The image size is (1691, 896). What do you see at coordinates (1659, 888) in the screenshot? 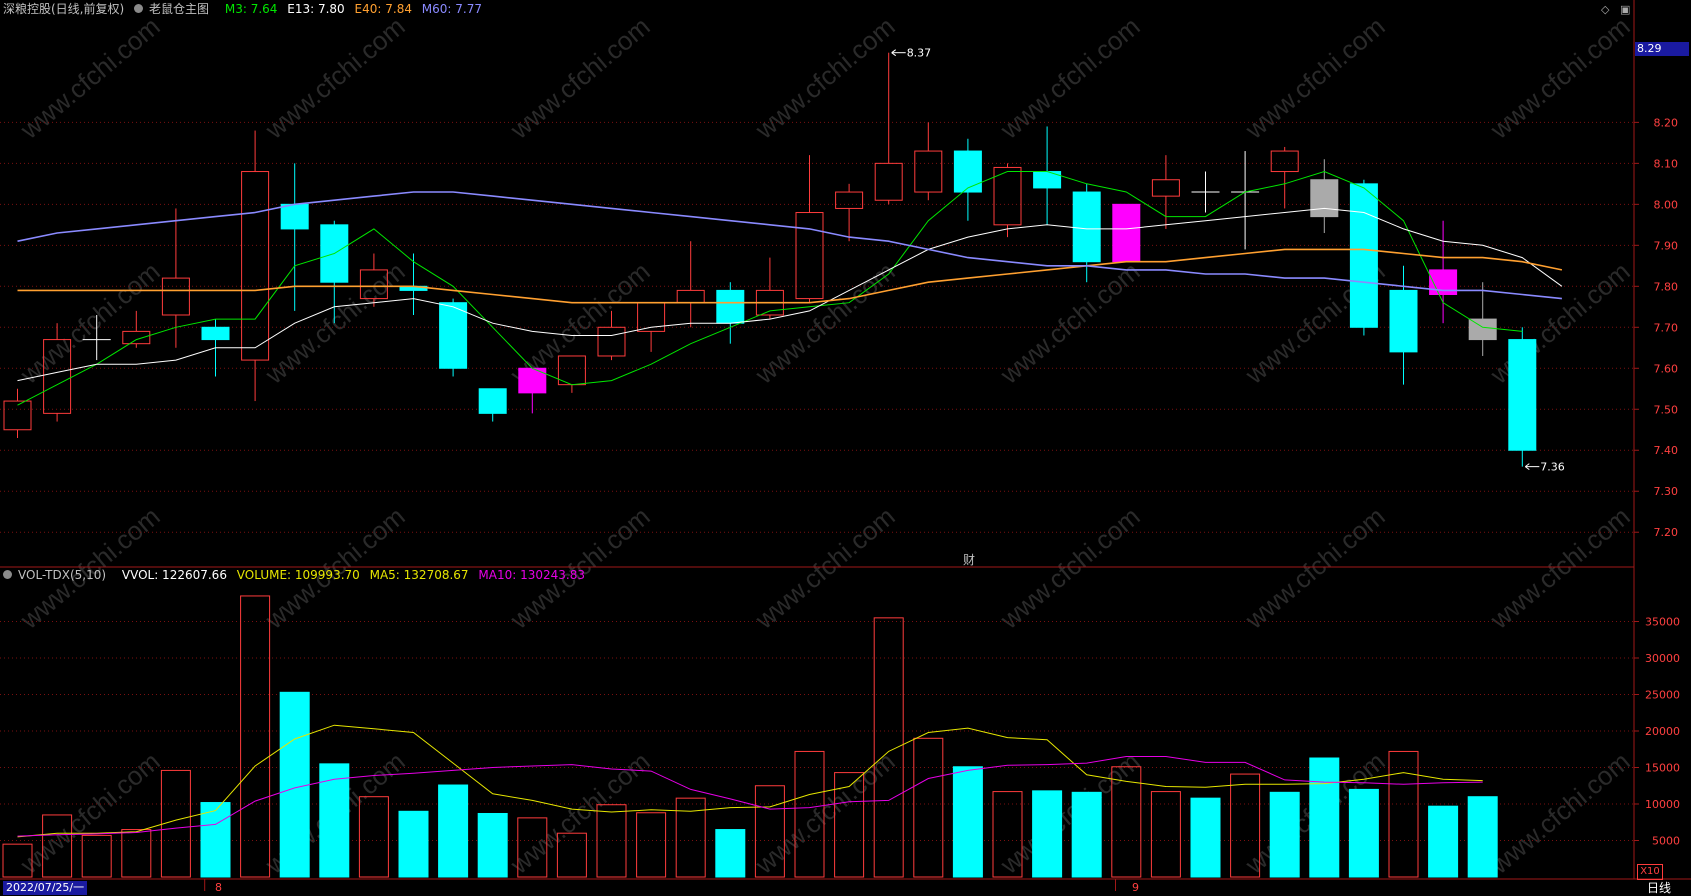
I see `period-button: 日线` at bounding box center [1659, 888].